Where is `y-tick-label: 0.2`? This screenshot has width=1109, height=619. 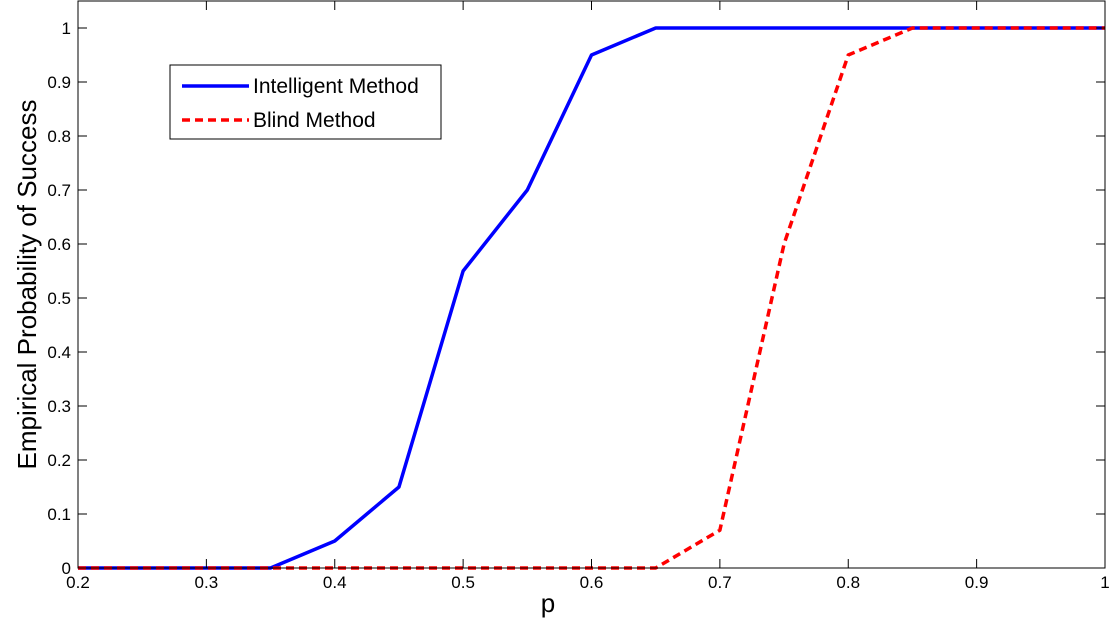
y-tick-label: 0.2 is located at coordinates (59, 460).